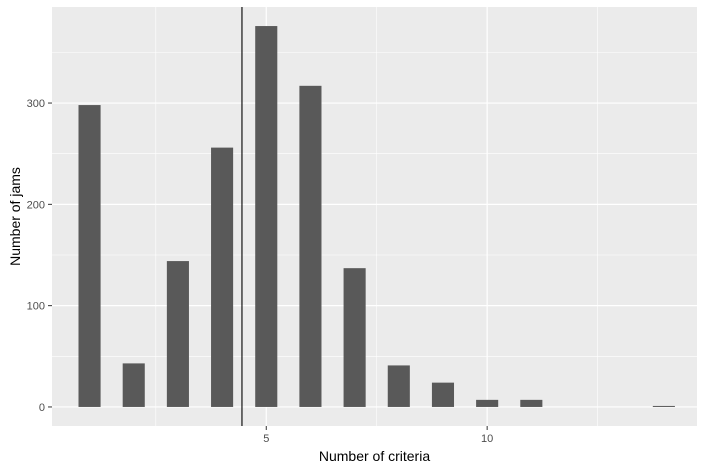 This screenshot has height=471, width=704. Describe the element at coordinates (374, 456) in the screenshot. I see `x-axis-title: Number of criteria` at that location.